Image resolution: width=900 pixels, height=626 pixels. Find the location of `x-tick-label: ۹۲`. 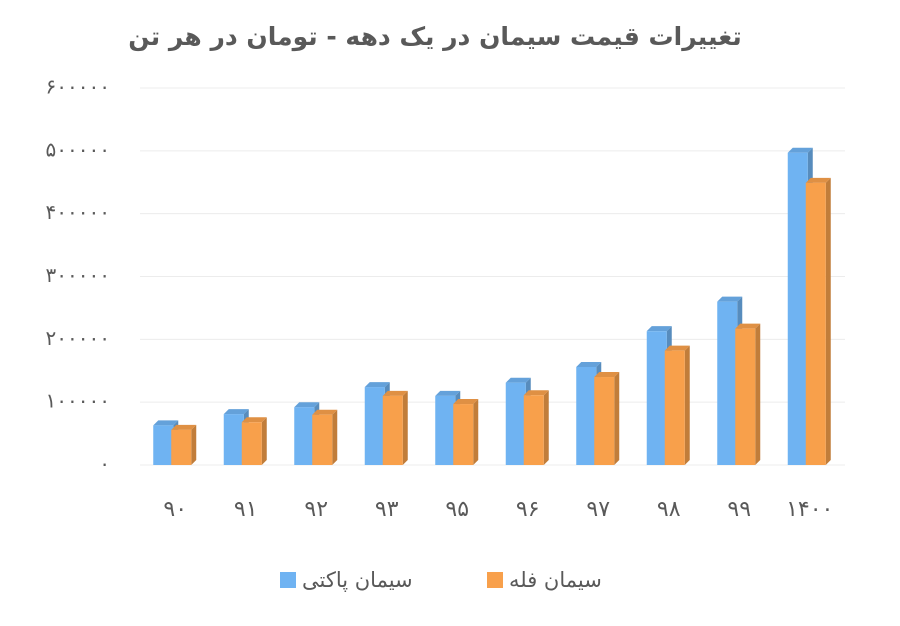

x-tick-label: ۹۲ is located at coordinates (316, 509).